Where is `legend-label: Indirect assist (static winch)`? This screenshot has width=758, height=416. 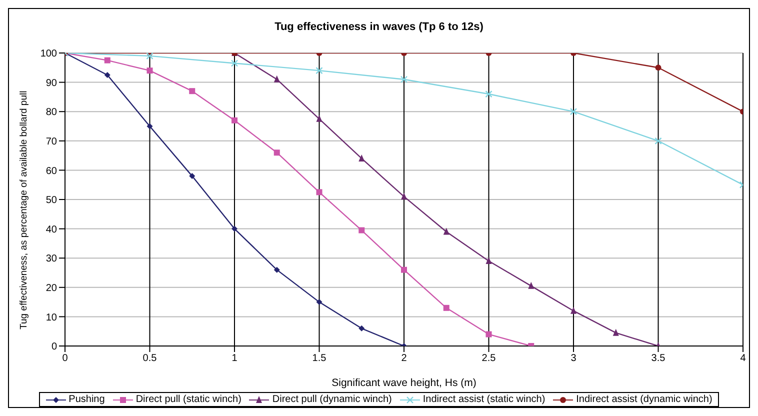
legend-label: Indirect assist (static winch) is located at coordinates (484, 399).